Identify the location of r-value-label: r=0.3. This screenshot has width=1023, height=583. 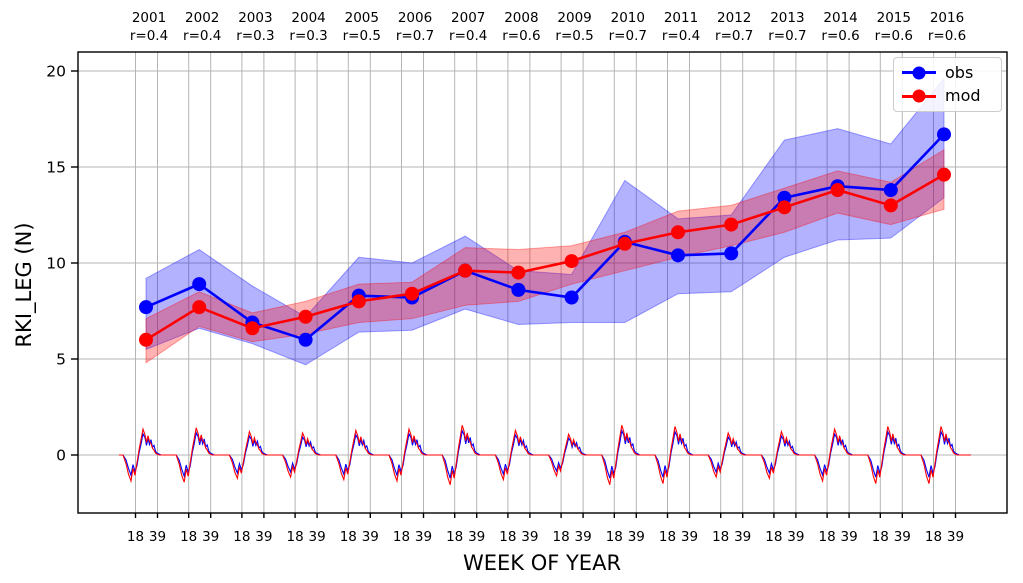
(255, 36).